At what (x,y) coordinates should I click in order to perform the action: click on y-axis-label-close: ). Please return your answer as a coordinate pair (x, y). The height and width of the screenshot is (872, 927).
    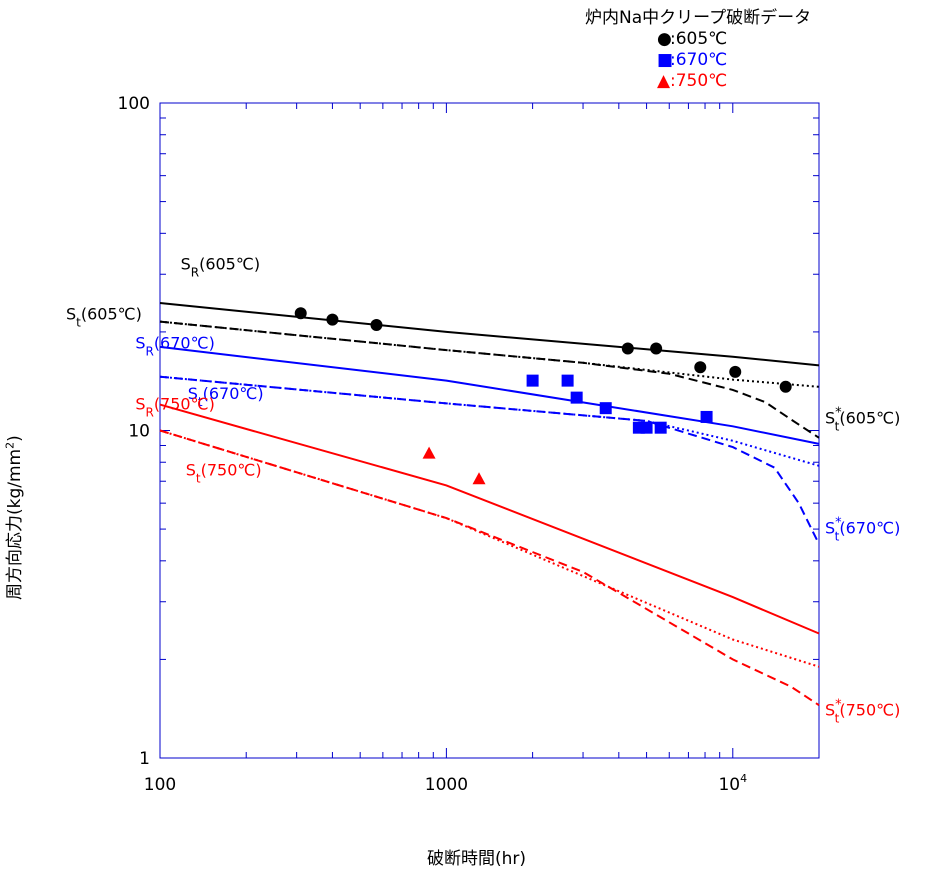
    Looking at the image, I should click on (15, 438).